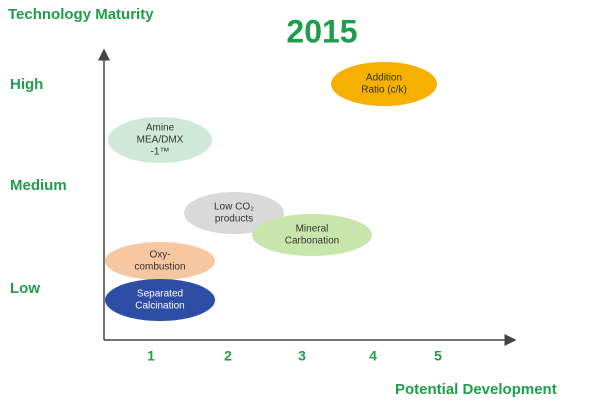 The height and width of the screenshot is (400, 593). Describe the element at coordinates (312, 229) in the screenshot. I see `bubble-label: Mineral` at that location.